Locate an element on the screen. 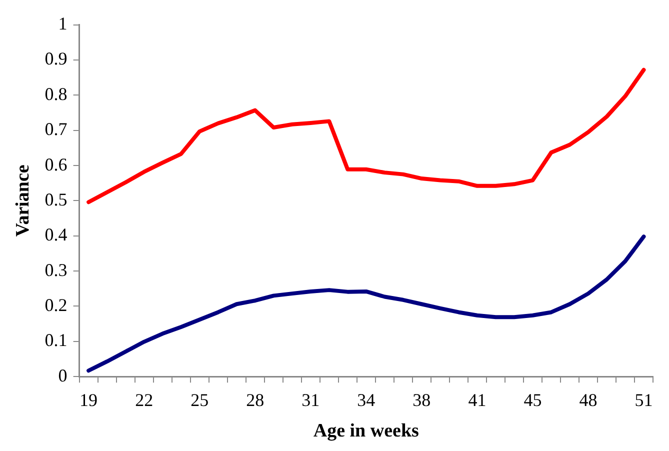 Image resolution: width=669 pixels, height=451 pixels. x-tick-label: 45 is located at coordinates (533, 400).